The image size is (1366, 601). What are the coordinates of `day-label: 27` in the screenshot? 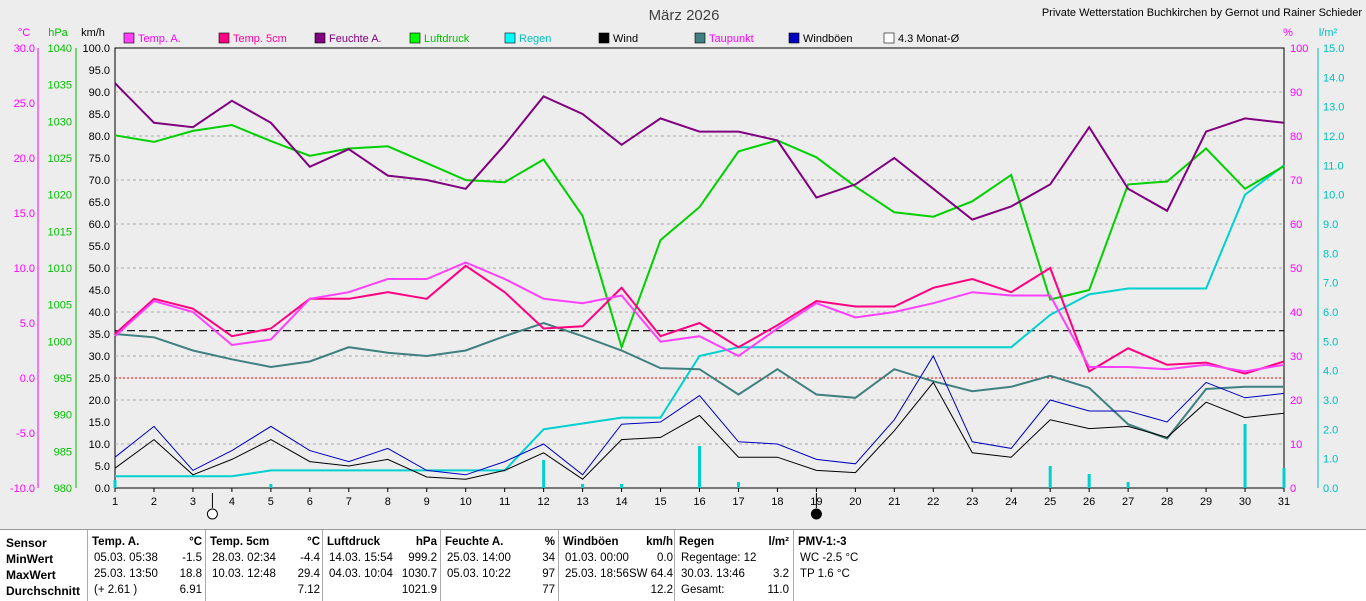 It's located at (1128, 502).